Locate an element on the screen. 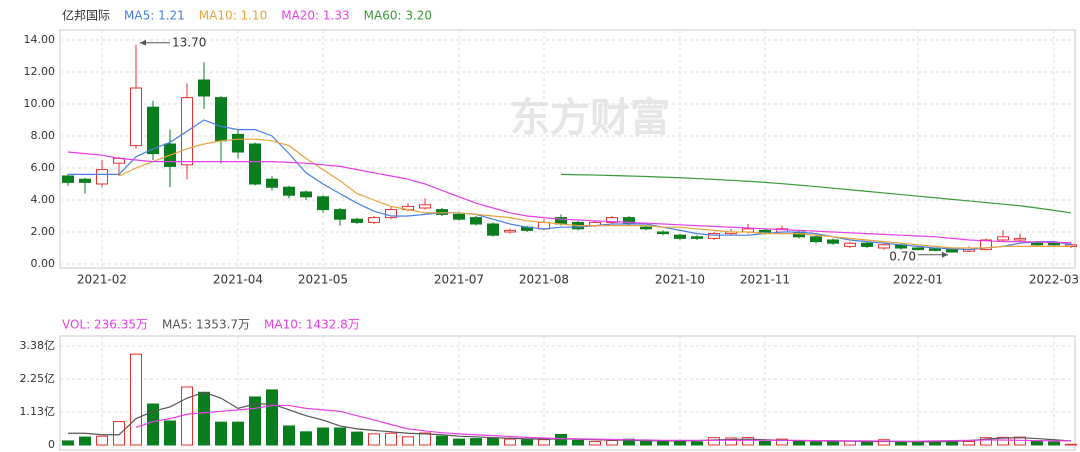 The image size is (1080, 452). annotation-label: 13.70 is located at coordinates (189, 42).